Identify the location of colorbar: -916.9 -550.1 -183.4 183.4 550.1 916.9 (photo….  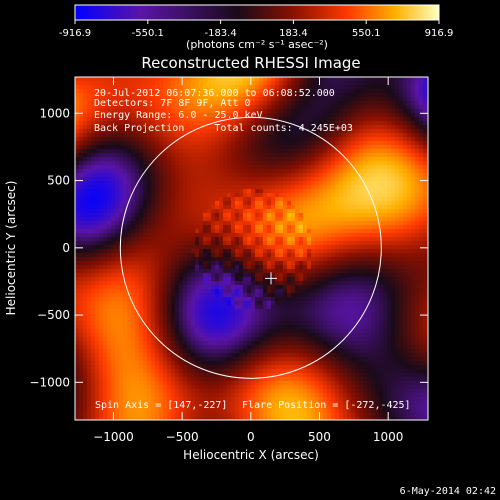
(256, 27).